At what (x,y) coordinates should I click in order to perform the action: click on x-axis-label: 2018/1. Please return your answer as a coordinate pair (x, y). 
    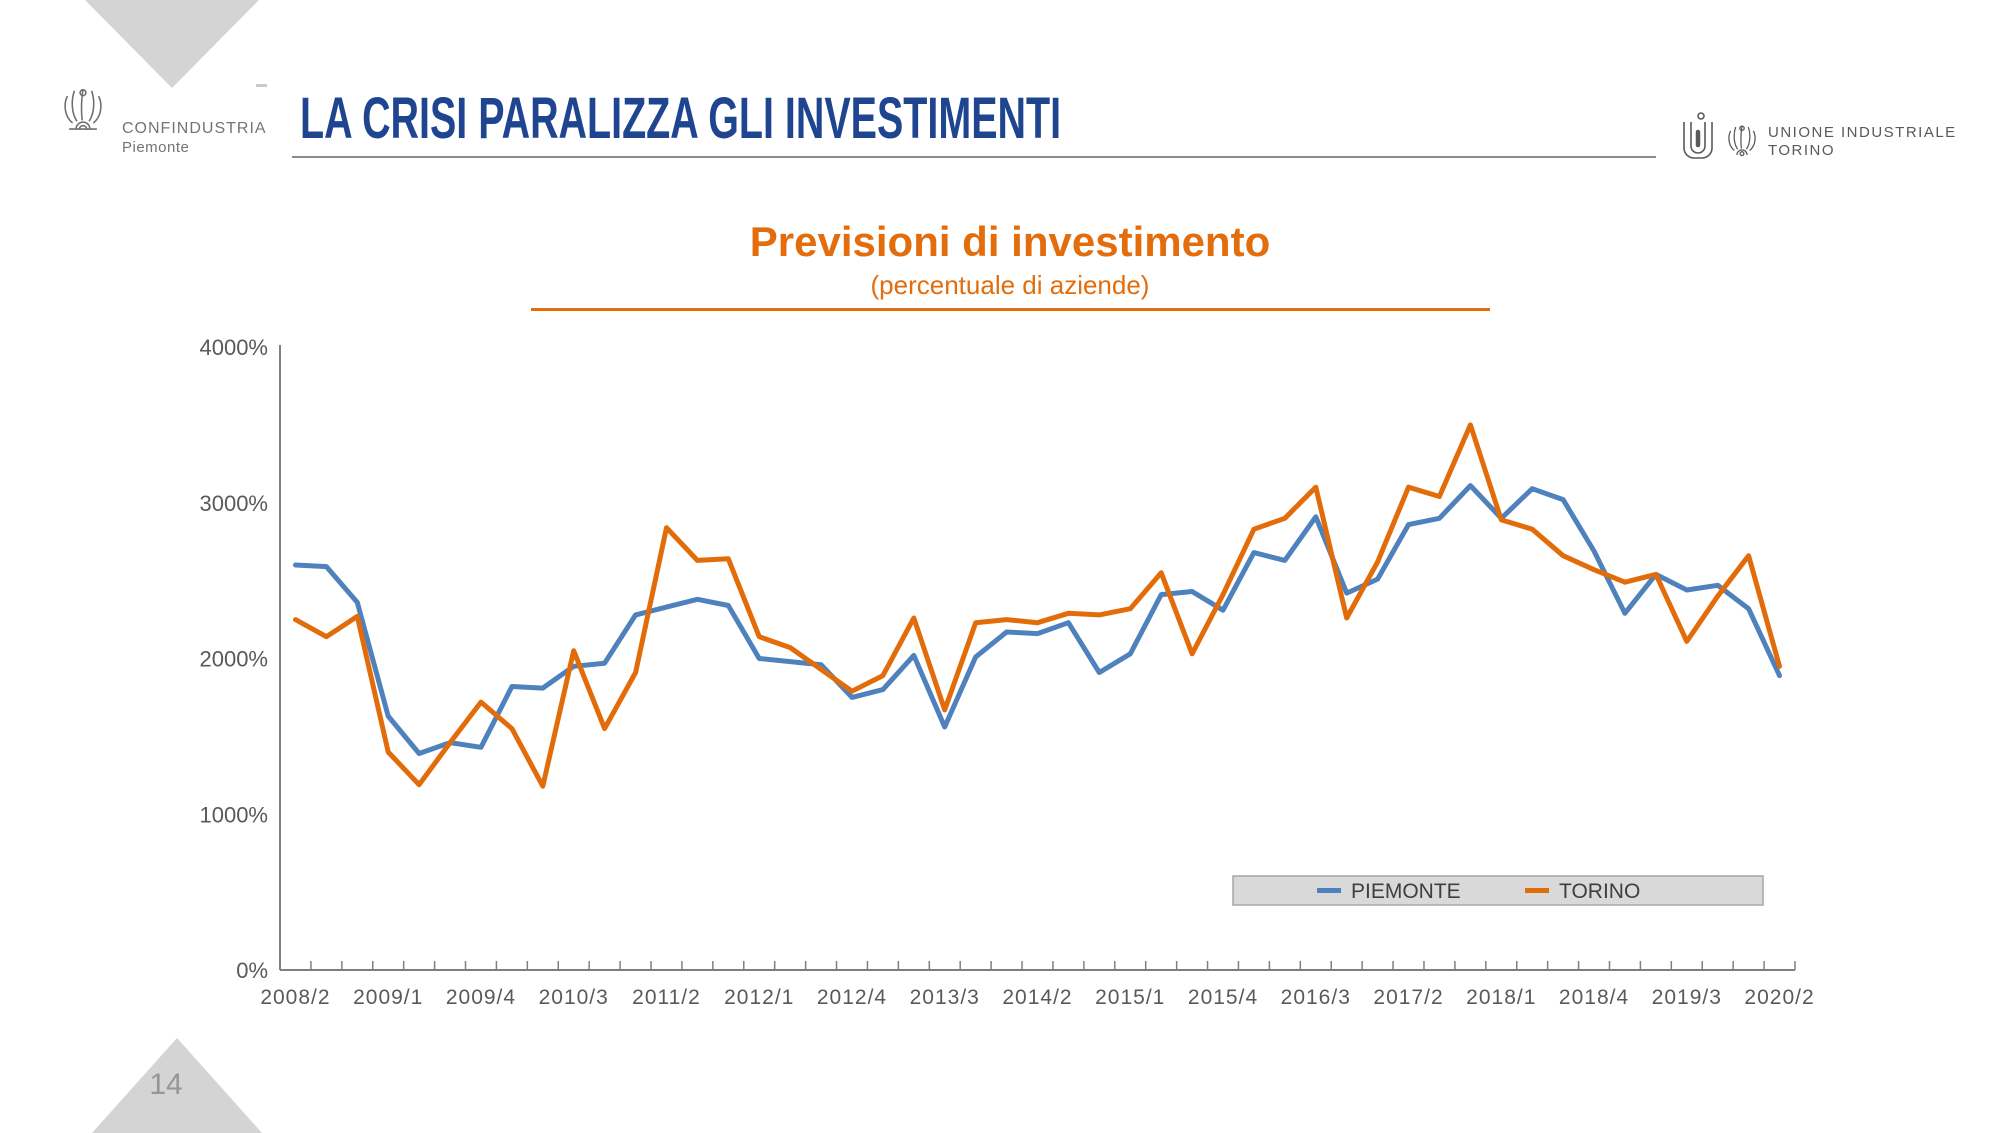
    Looking at the image, I should click on (1501, 997).